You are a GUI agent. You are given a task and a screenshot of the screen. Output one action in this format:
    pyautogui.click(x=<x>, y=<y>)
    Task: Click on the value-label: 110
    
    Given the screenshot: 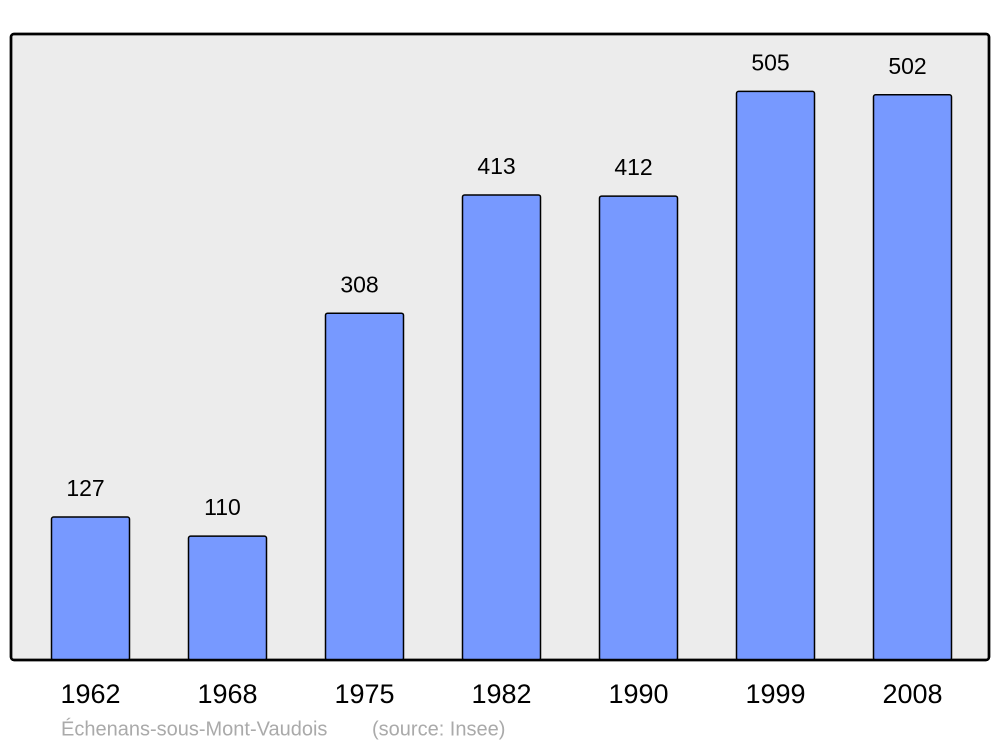 What is the action you would take?
    pyautogui.click(x=222, y=507)
    